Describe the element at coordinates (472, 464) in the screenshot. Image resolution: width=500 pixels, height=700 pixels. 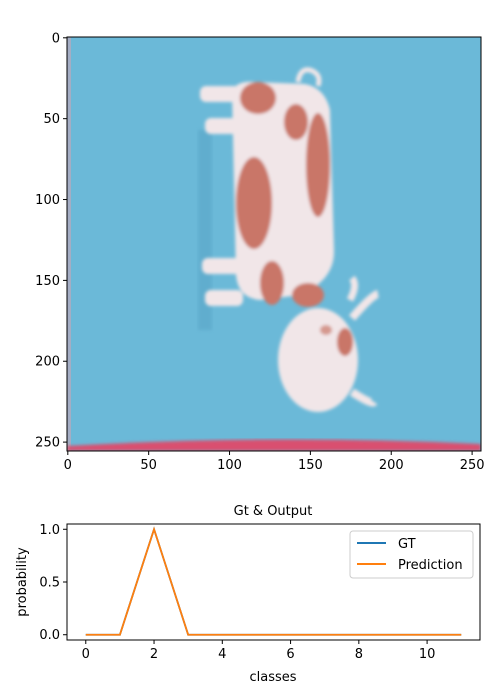
I see `image-x-tick-label: 250` at that location.